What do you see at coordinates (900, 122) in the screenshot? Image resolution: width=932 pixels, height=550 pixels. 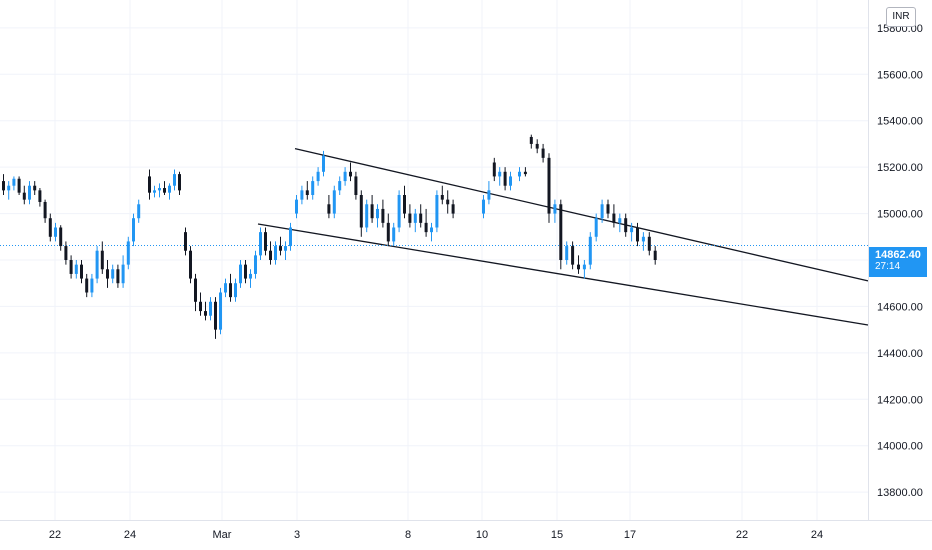 I see `y-tick-label: 15400.00` at bounding box center [900, 122].